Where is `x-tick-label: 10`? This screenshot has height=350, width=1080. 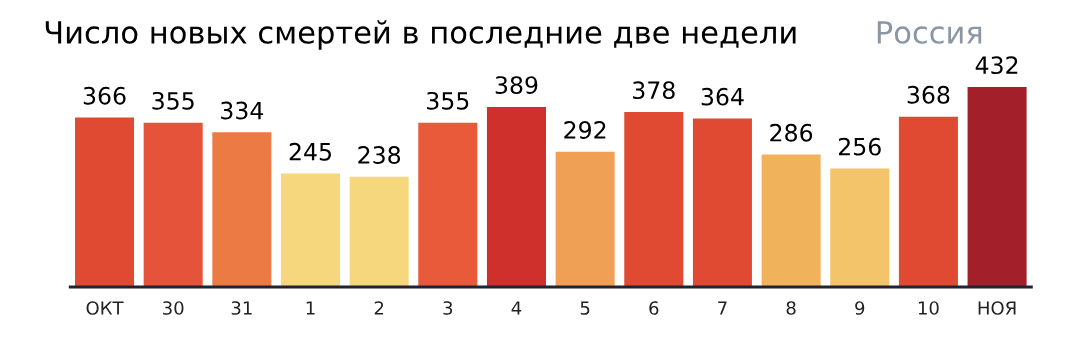 x-tick-label: 10 is located at coordinates (928, 308).